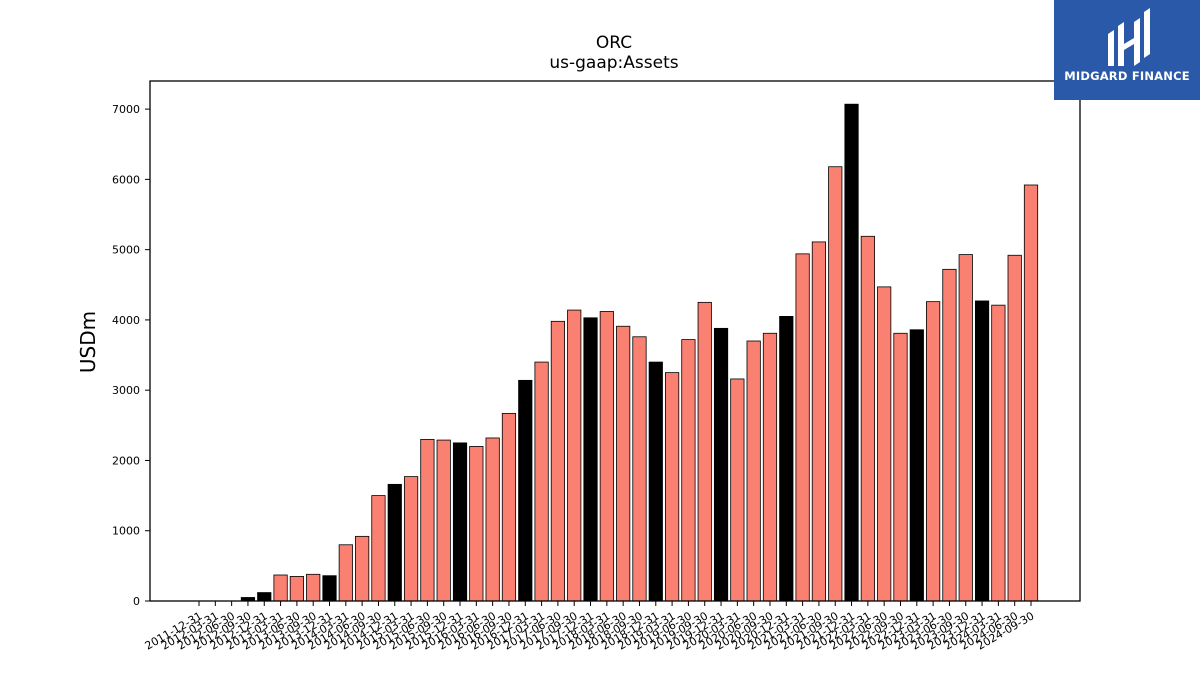 Image resolution: width=1200 pixels, height=675 pixels. What do you see at coordinates (614, 43) in the screenshot?
I see `chart-title: ORC` at bounding box center [614, 43].